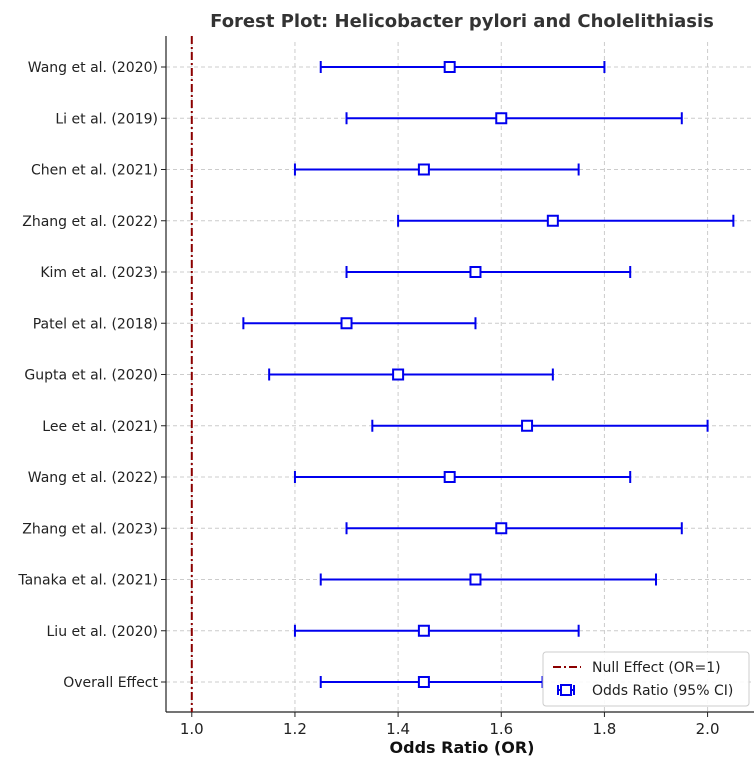 This screenshot has width=754, height=762. What do you see at coordinates (103, 632) in the screenshot?
I see `study-label: Liu et al. (2020)` at bounding box center [103, 632].